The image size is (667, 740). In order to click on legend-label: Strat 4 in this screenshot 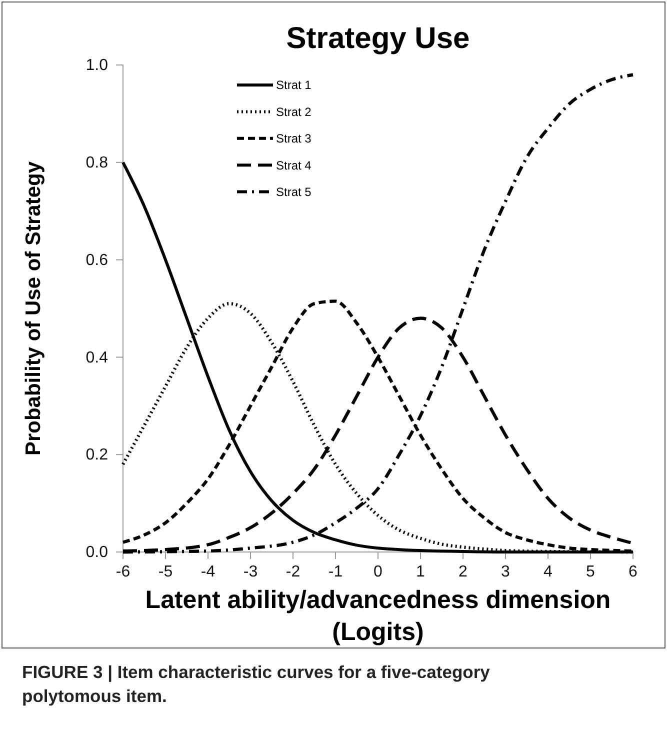, I will do `click(294, 165)`.